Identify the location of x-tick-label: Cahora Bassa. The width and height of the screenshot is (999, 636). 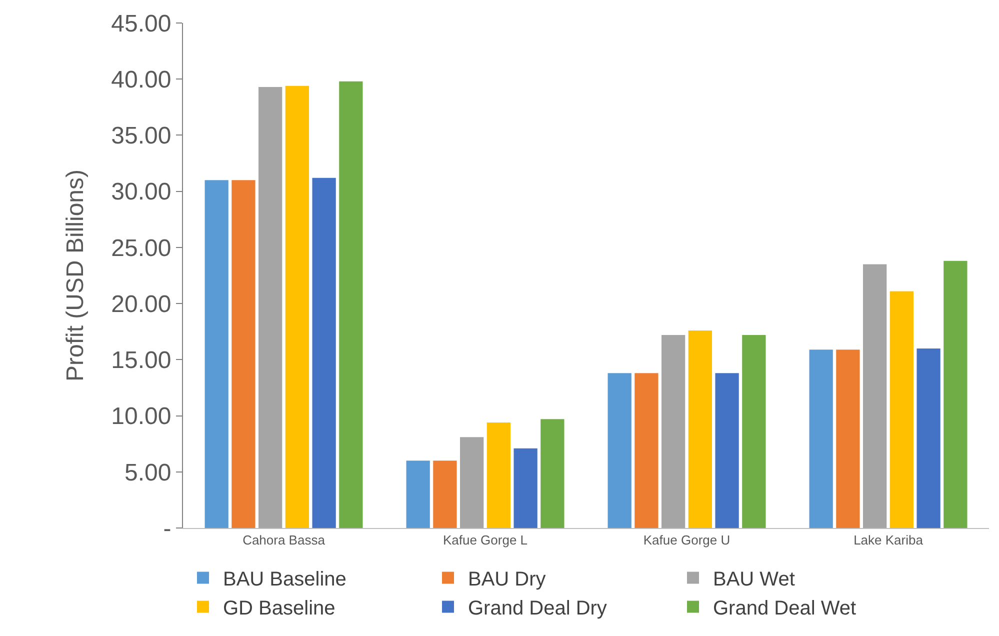
(284, 540).